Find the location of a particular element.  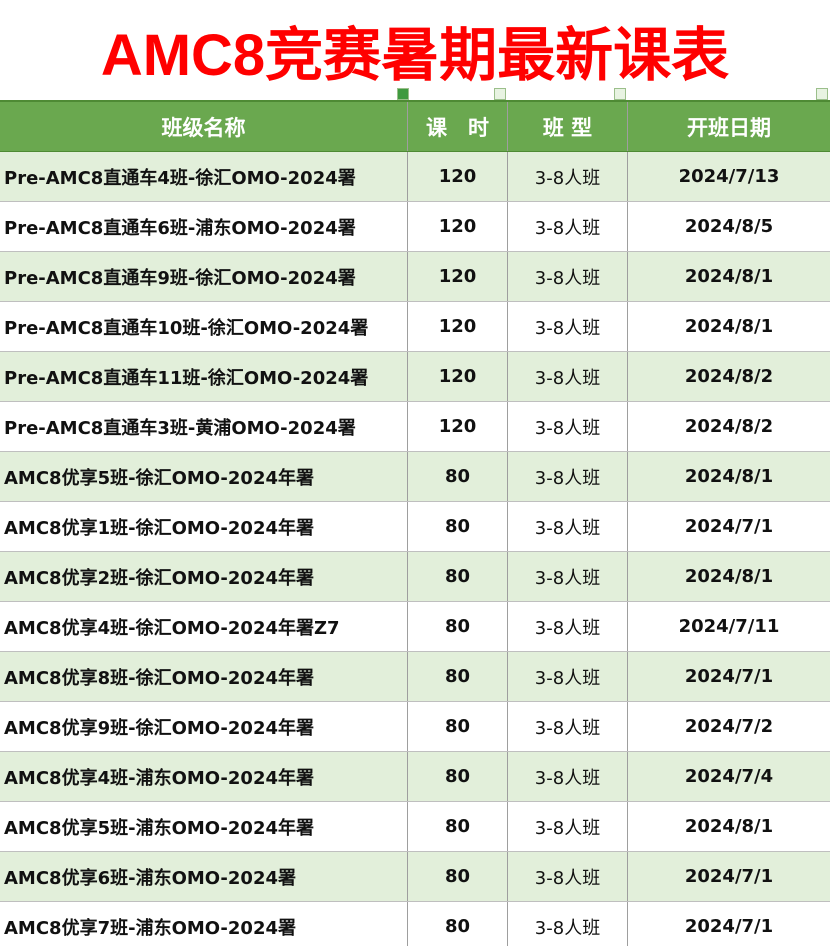

table-cell: 2024/7/4 is located at coordinates (729, 776).